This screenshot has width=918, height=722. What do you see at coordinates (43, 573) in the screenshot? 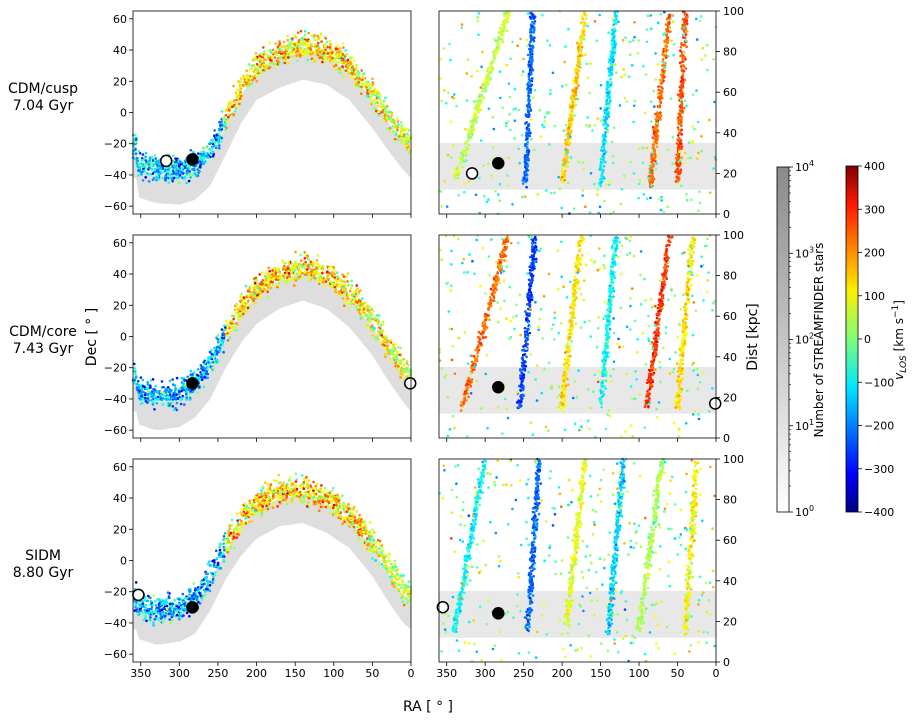
I see `row-label-sidm-line2: 8.80 Gyr` at bounding box center [43, 573].